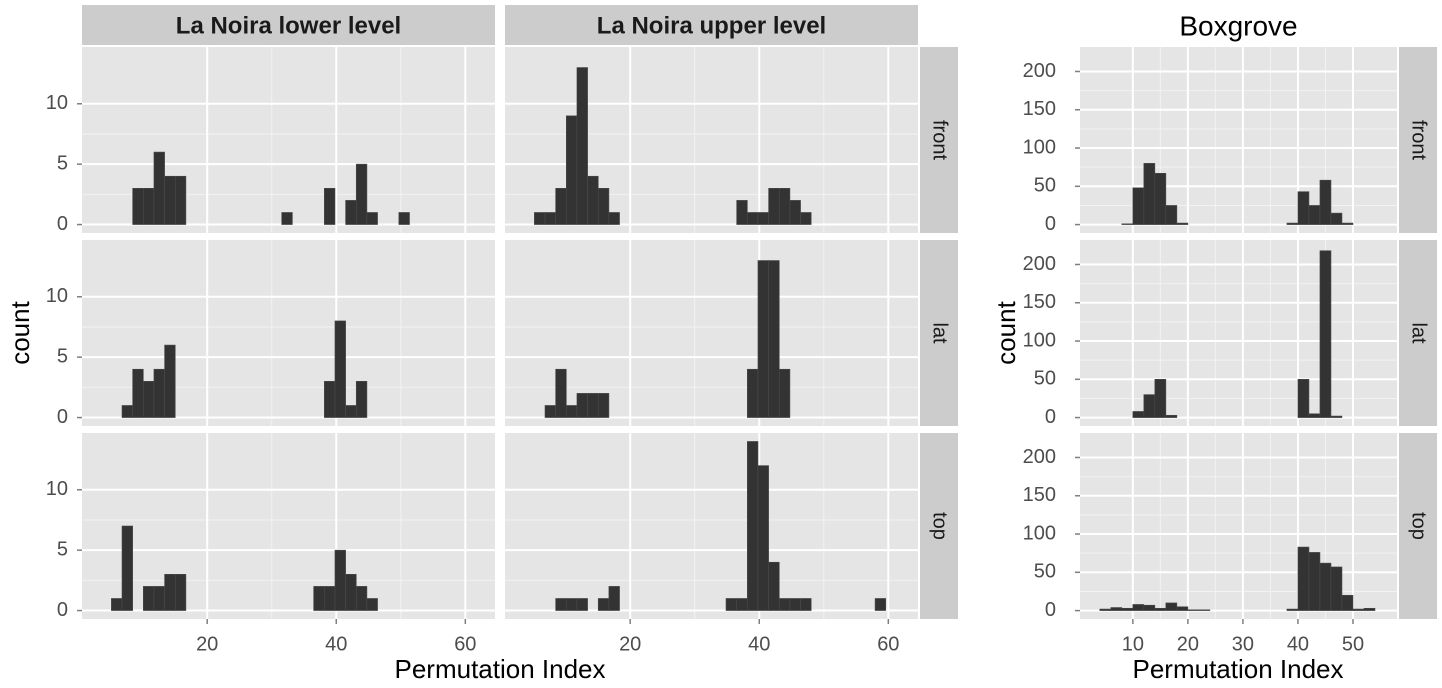 The width and height of the screenshot is (1442, 688). I want to click on column-strip, so click(711, 25).